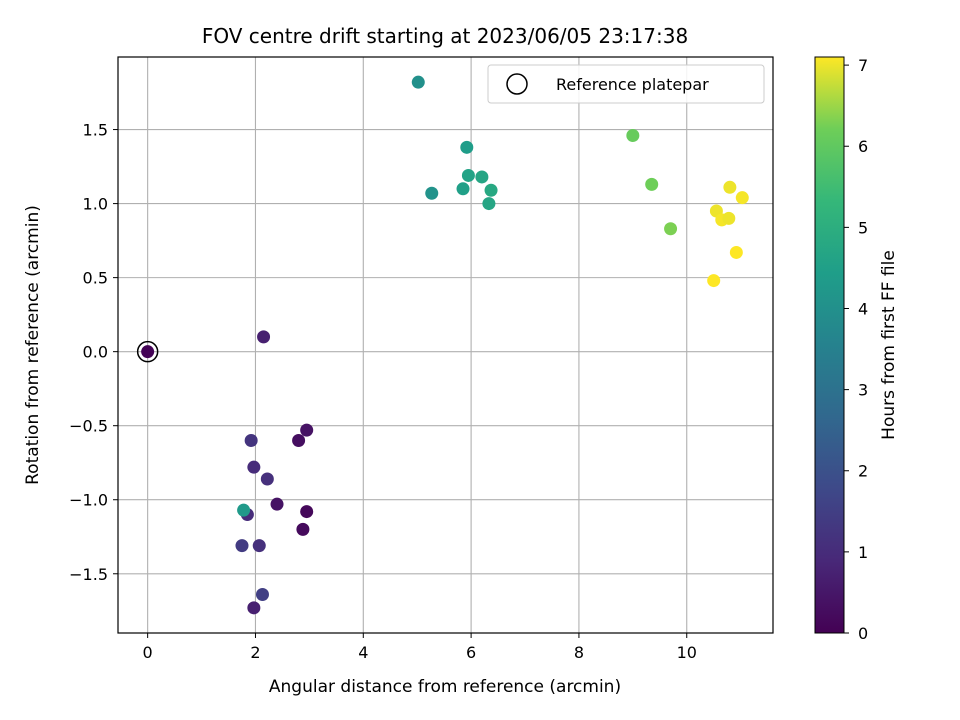  Describe the element at coordinates (255, 652) in the screenshot. I see `x-tick-label: 2` at that location.